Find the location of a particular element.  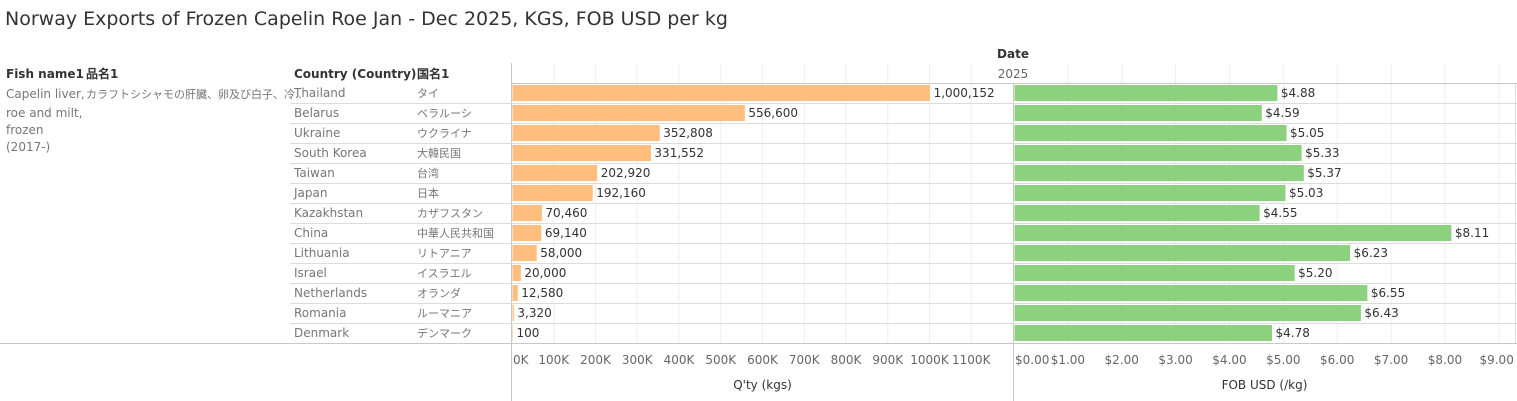

fob-tick-label: $1.00 is located at coordinates (1068, 360).